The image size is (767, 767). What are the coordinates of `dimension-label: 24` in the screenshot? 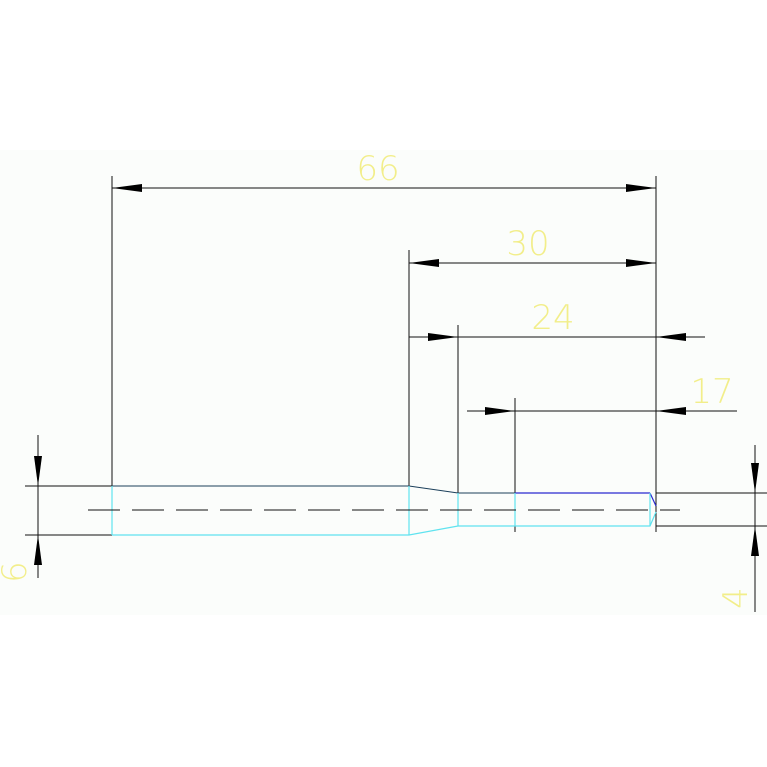 It's located at (552, 318).